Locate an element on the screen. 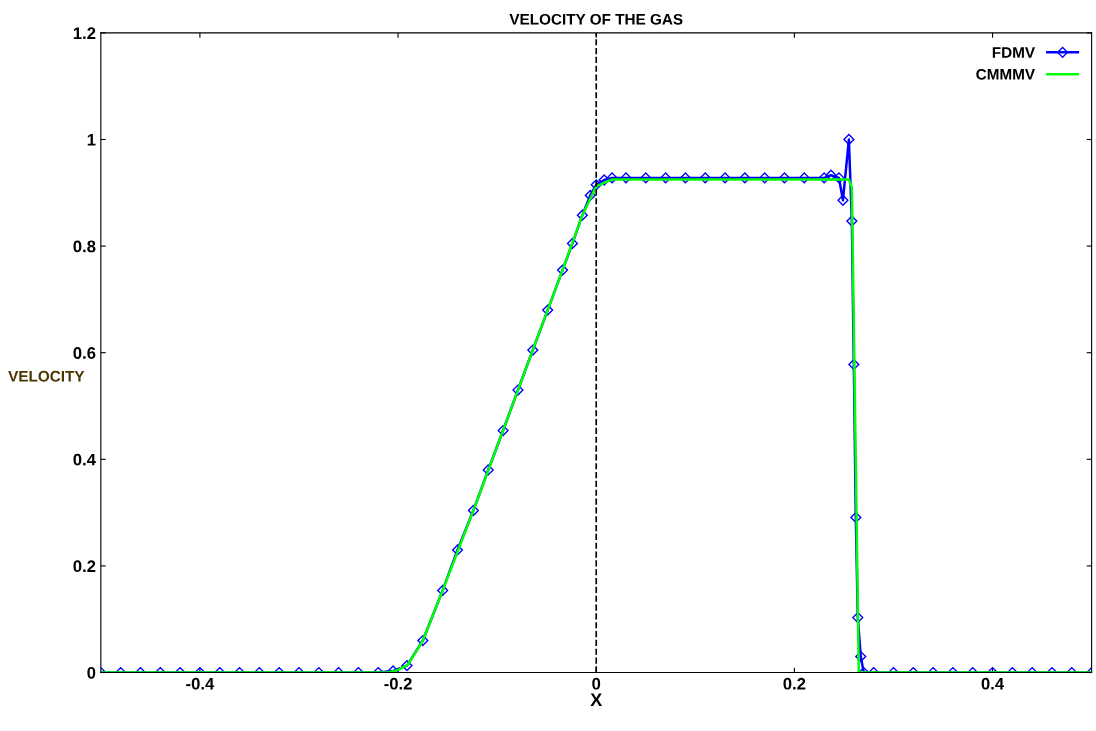 This screenshot has width=1096, height=731. y-tick-label: 0 is located at coordinates (91, 672).